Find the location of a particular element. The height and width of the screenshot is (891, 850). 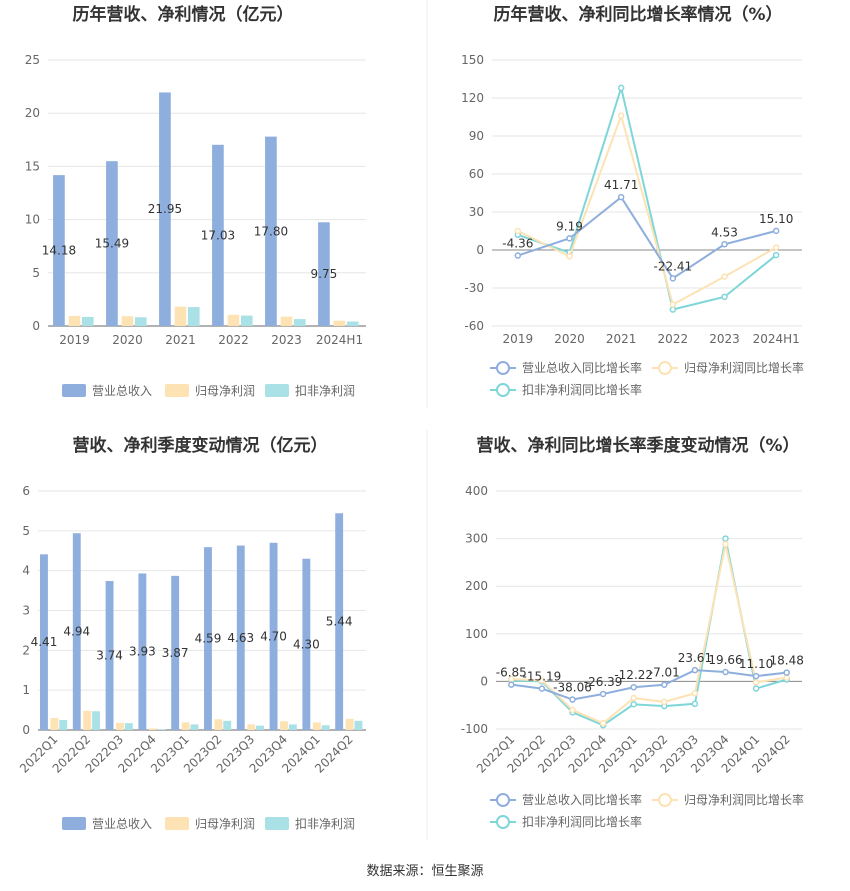

y-tick-label: 10 is located at coordinates (32, 220).